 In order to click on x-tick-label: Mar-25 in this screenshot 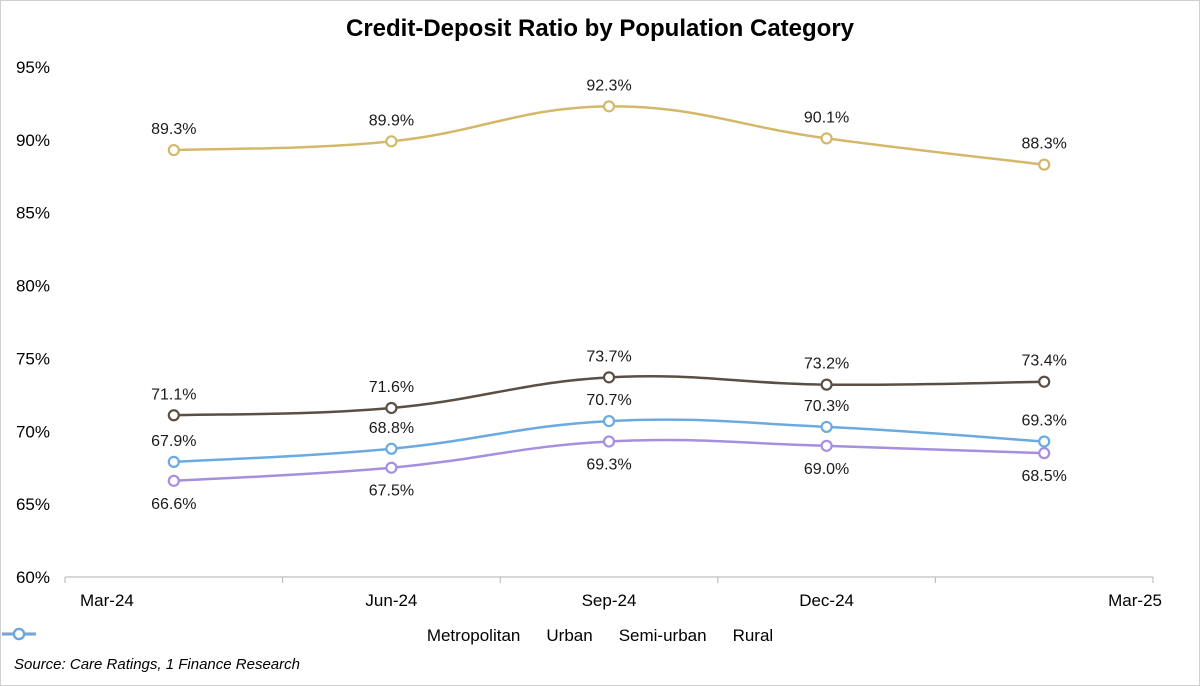, I will do `click(1135, 600)`.